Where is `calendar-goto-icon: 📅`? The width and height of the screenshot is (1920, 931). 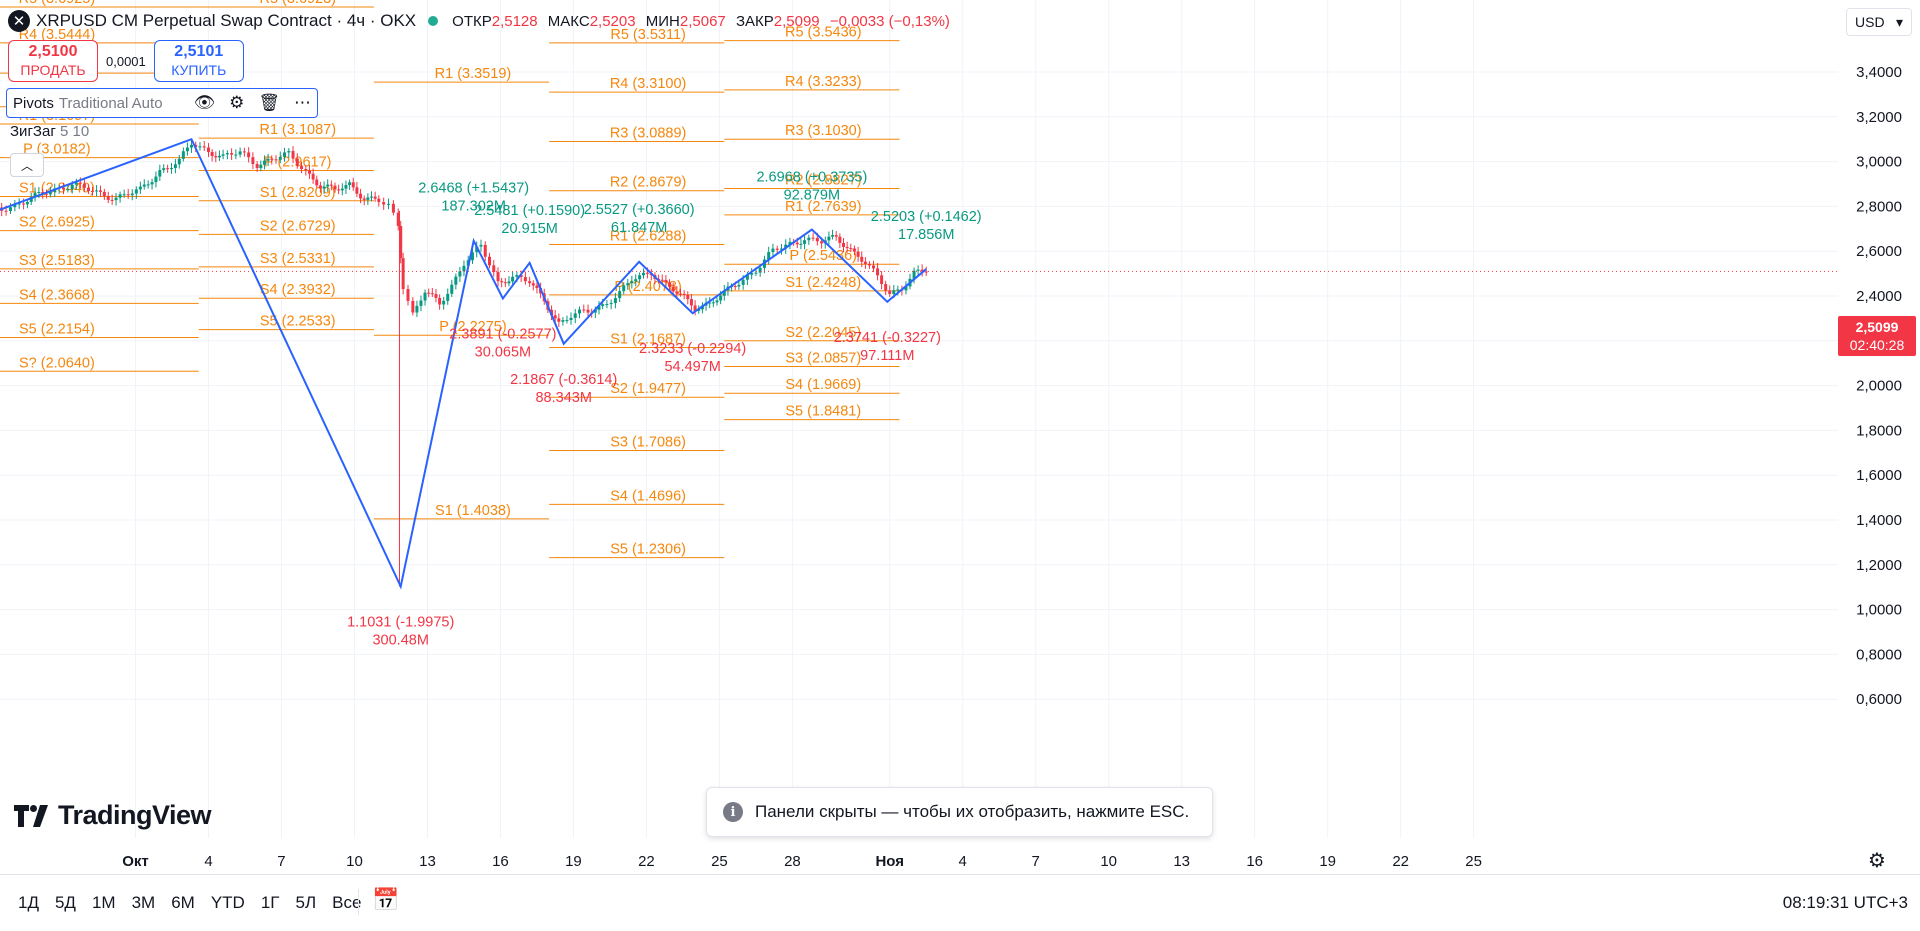 calendar-goto-icon: 📅 is located at coordinates (386, 899).